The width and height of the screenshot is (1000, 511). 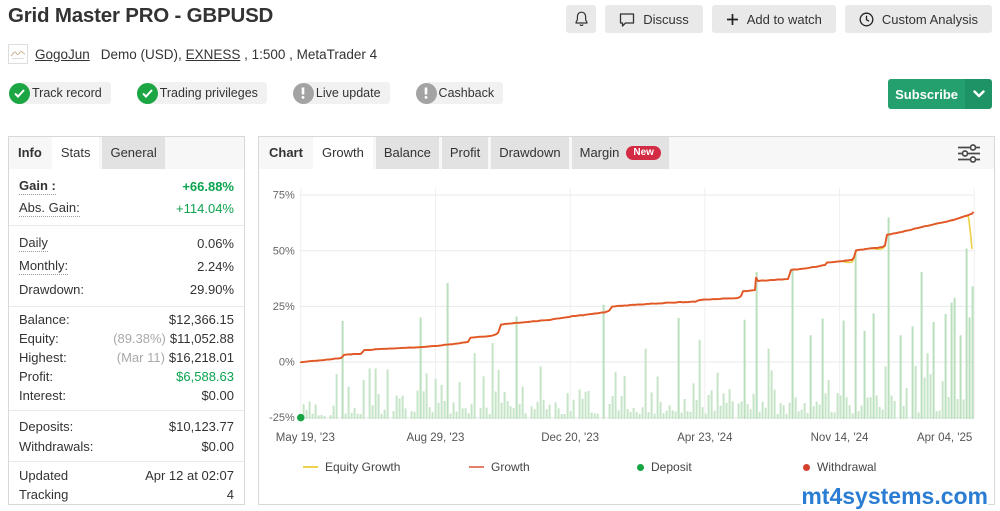 I want to click on chart-settings-button, so click(x=969, y=153).